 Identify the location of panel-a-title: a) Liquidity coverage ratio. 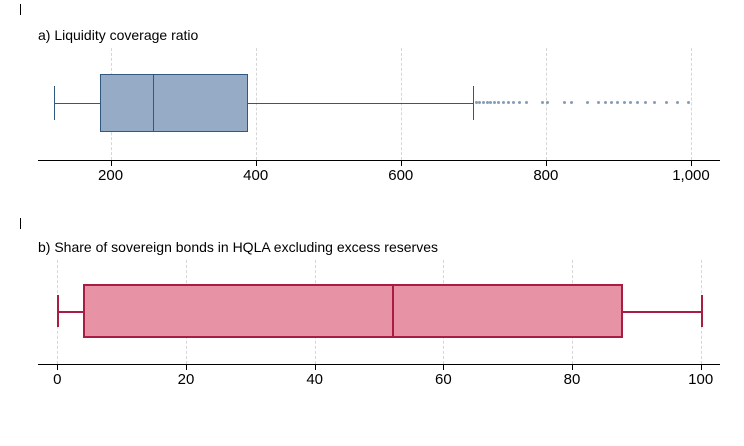
(118, 35).